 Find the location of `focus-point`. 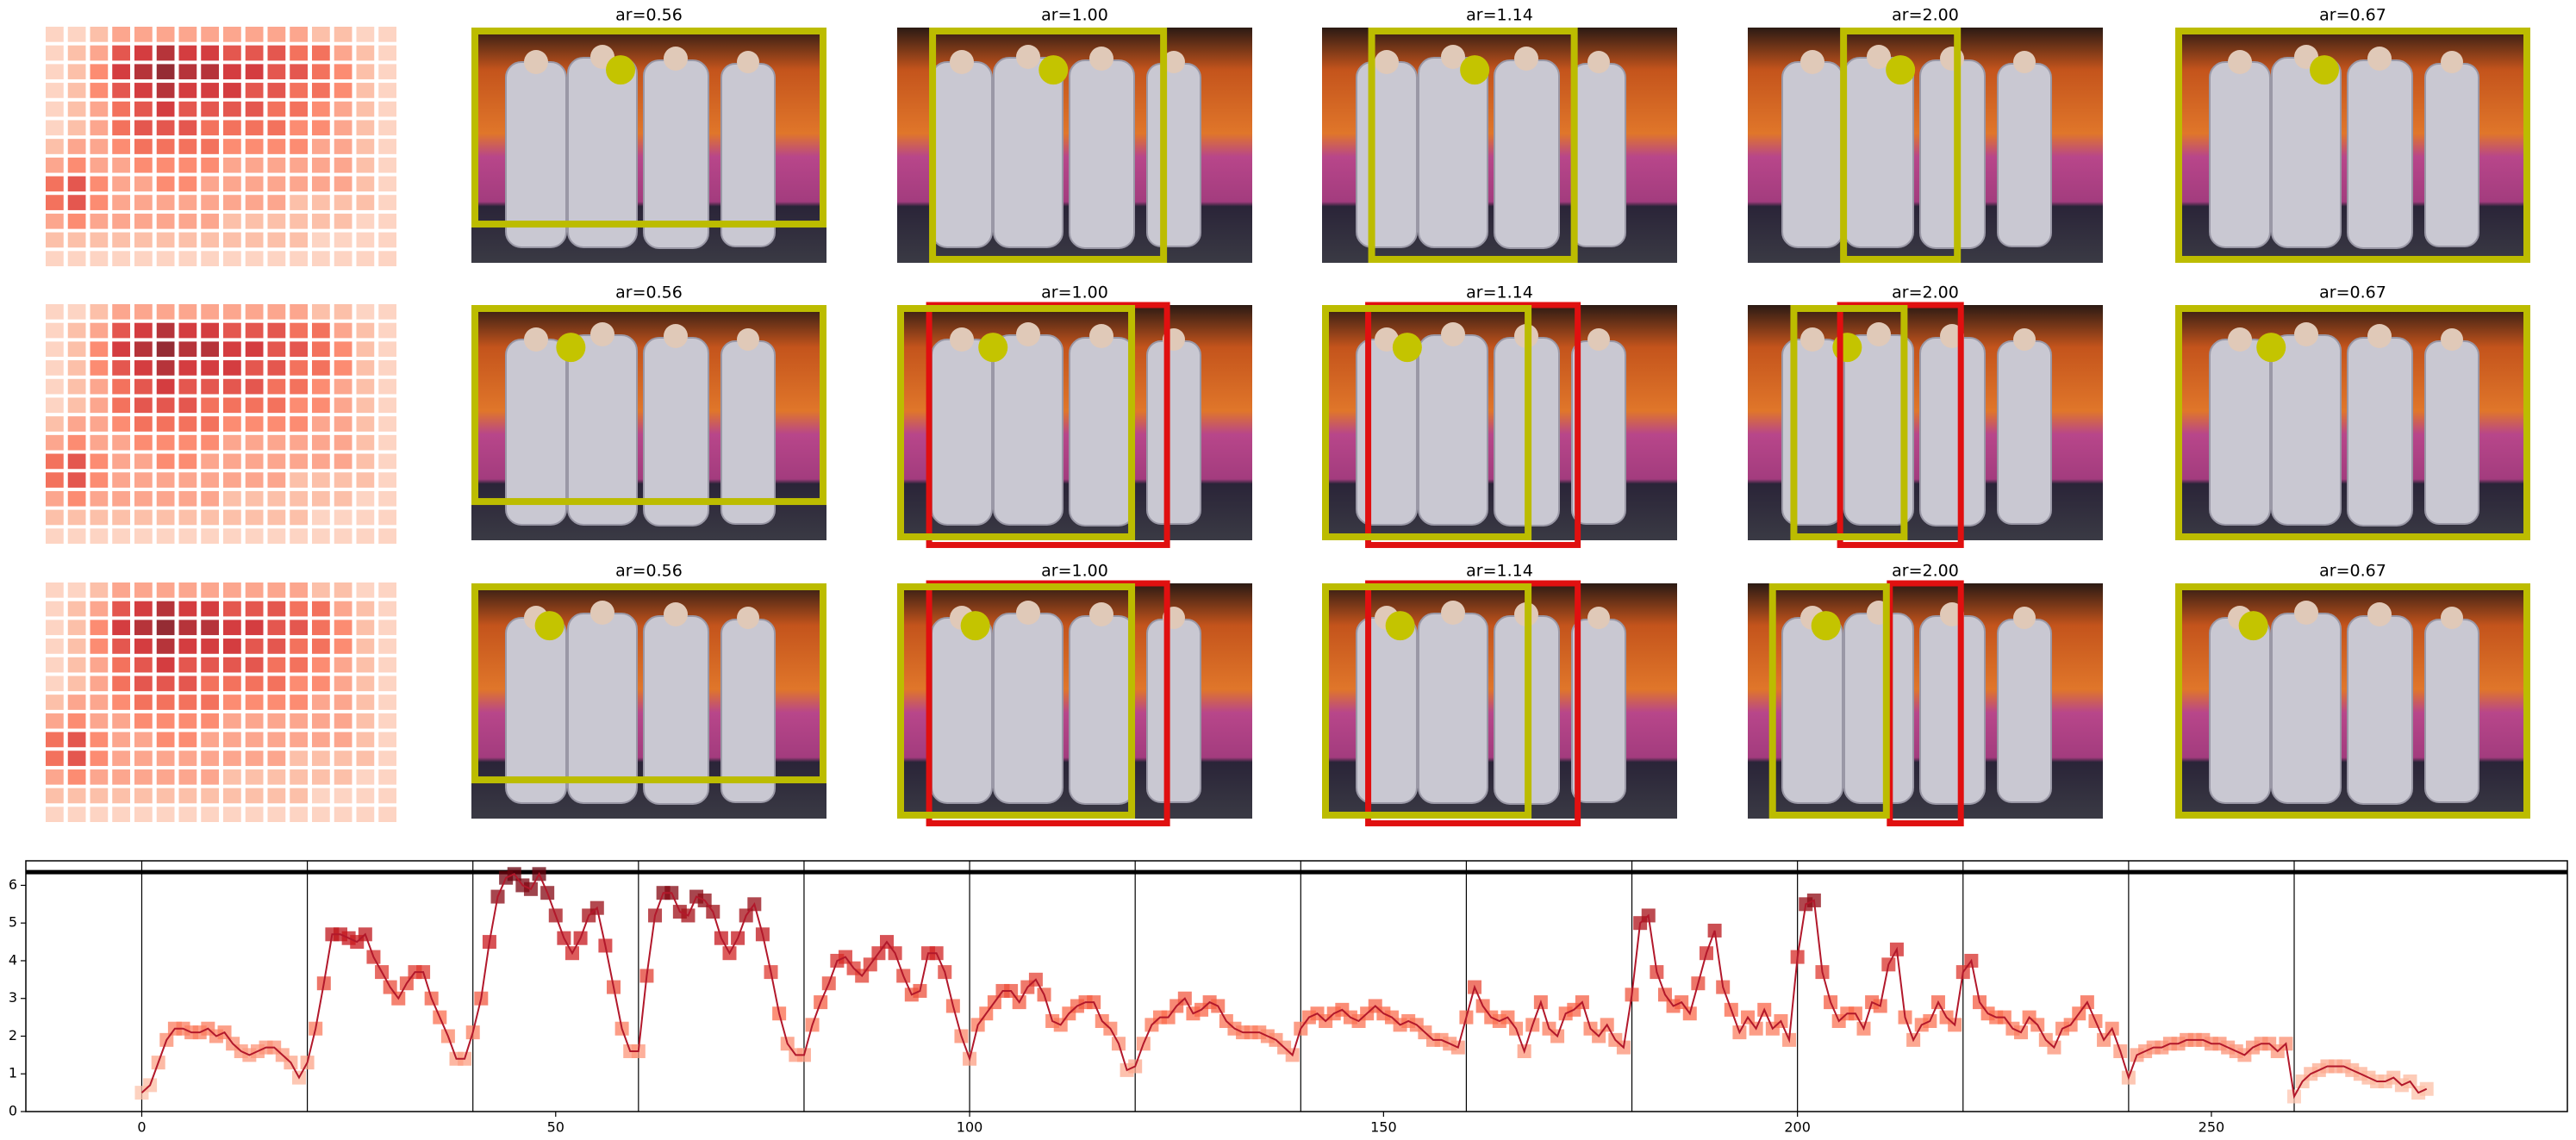

focus-point is located at coordinates (1054, 70).